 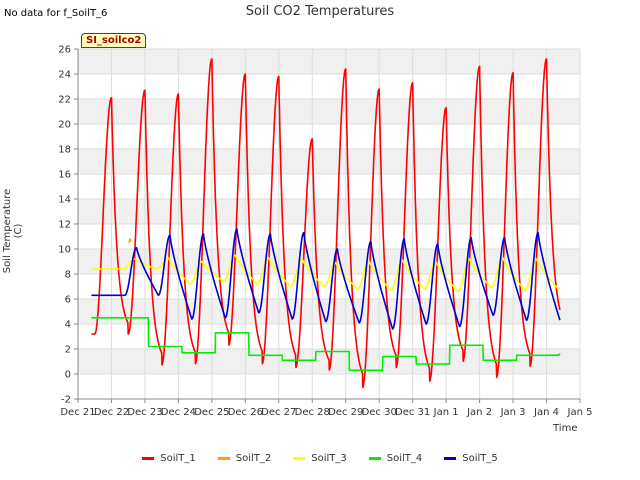 What do you see at coordinates (513, 412) in the screenshot?
I see `x-tick-label: Jan 3` at bounding box center [513, 412].